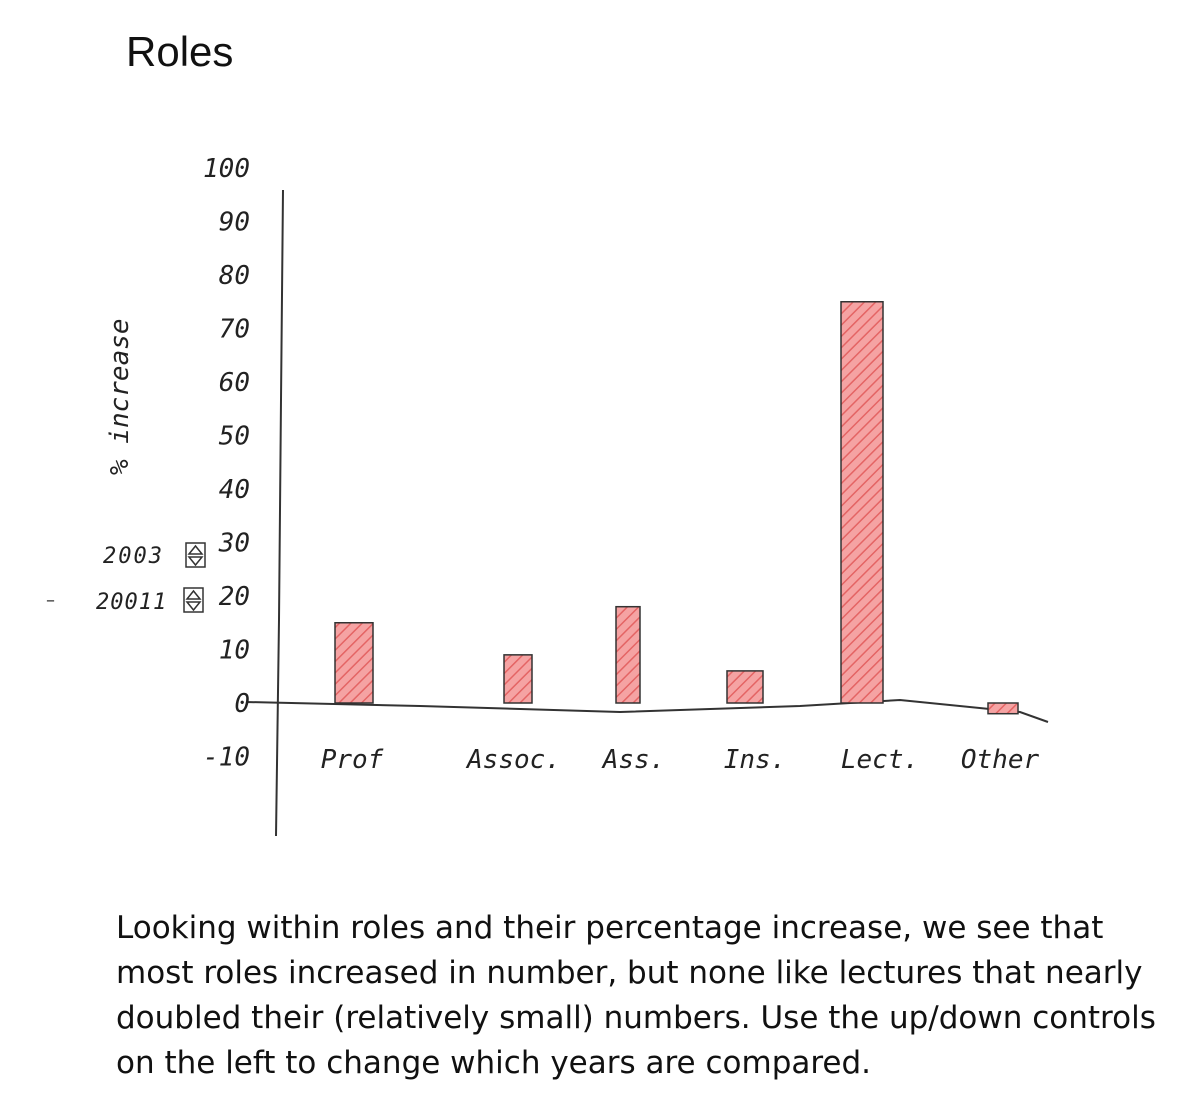  I want to click on x-tick-label: Assoc., so click(513, 760).